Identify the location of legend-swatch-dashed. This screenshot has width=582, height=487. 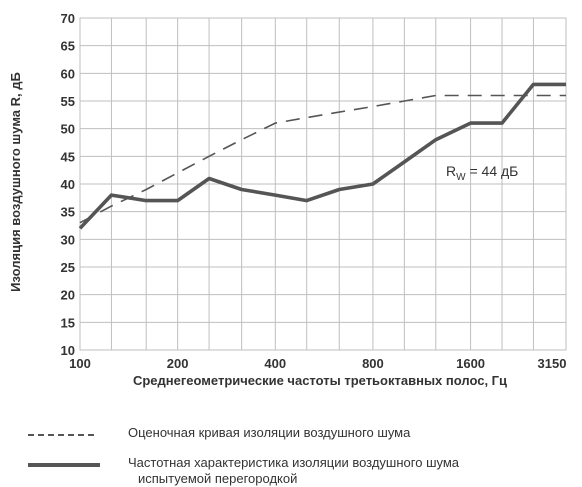
(61, 435).